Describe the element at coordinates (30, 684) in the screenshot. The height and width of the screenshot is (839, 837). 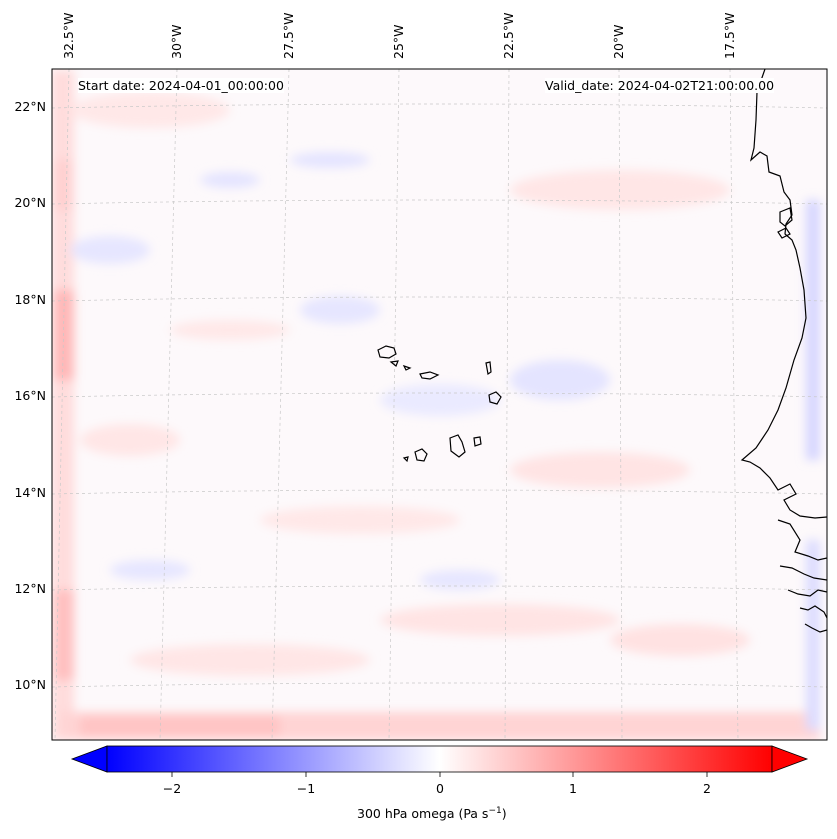
I see `lat-label-10n: 10°N` at that location.